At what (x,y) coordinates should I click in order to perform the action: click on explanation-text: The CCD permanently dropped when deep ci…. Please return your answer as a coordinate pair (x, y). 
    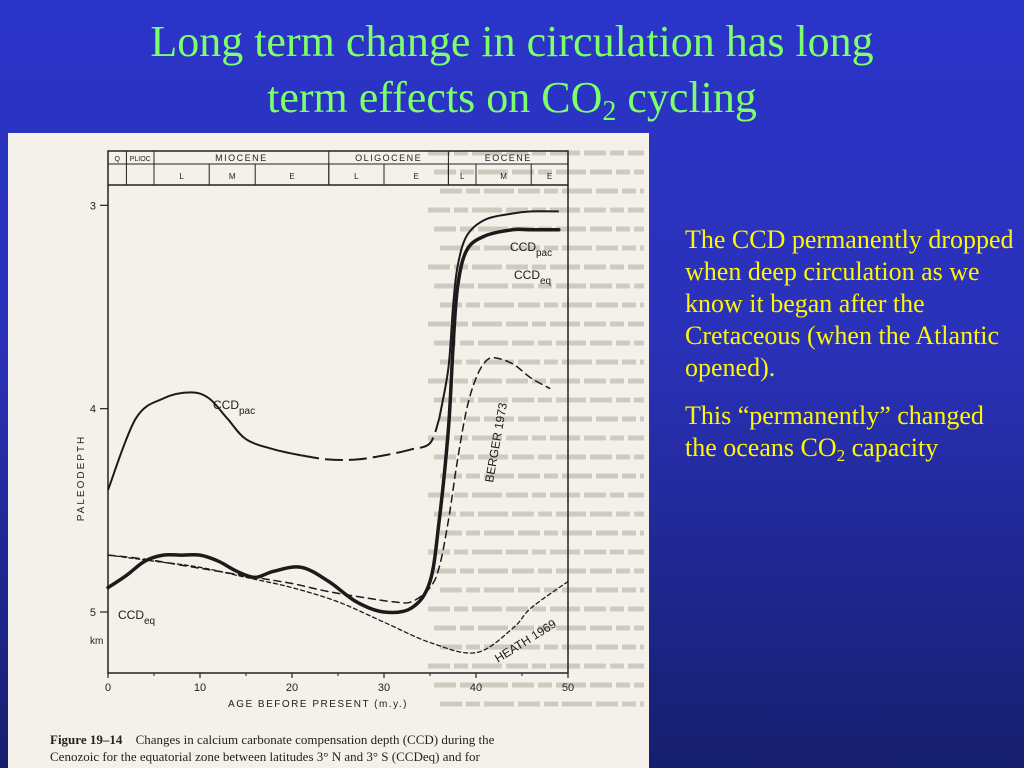
    Looking at the image, I should click on (850, 352).